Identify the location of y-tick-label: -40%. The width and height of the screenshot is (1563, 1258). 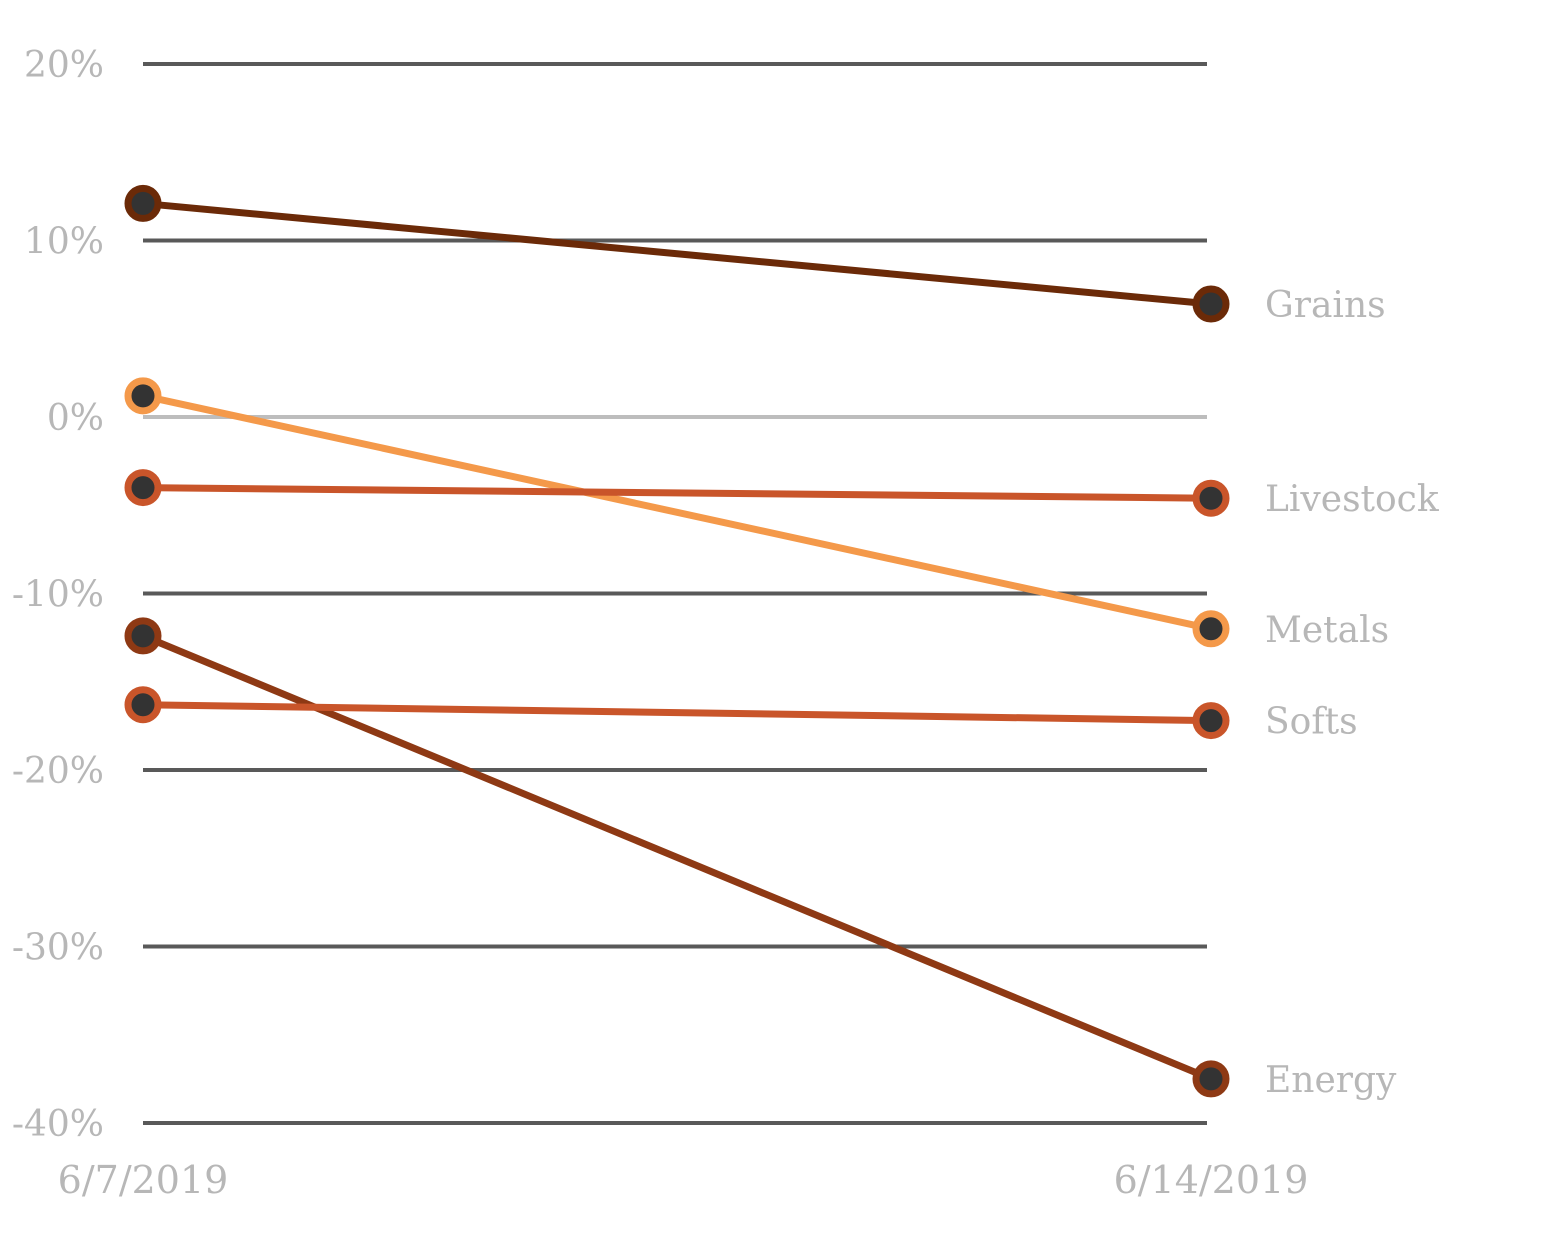
(58, 1124).